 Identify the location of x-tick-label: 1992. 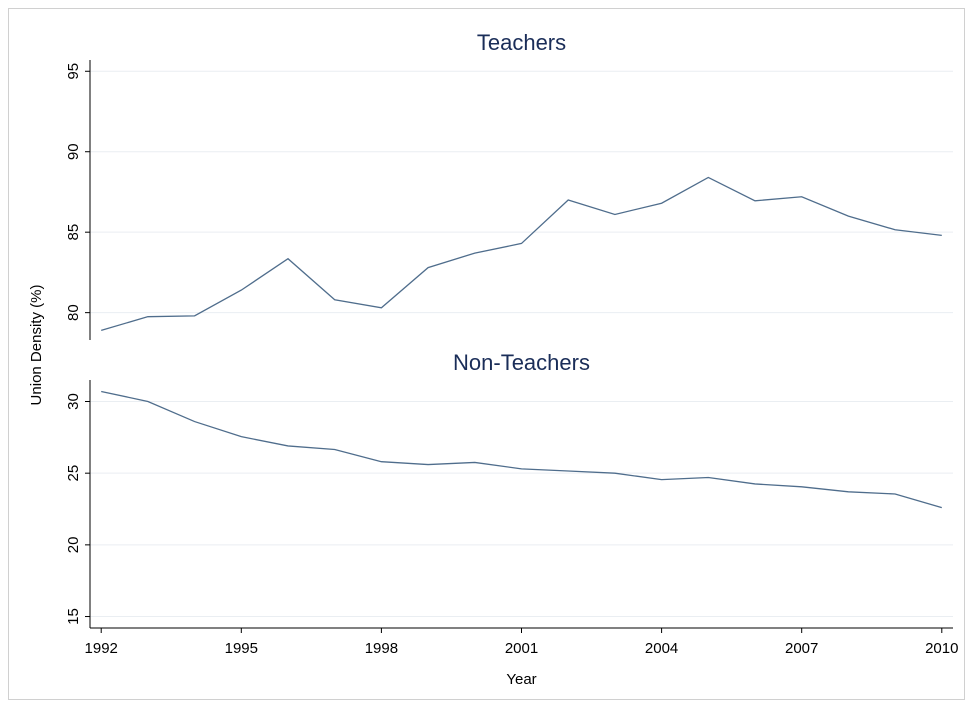
(101, 648).